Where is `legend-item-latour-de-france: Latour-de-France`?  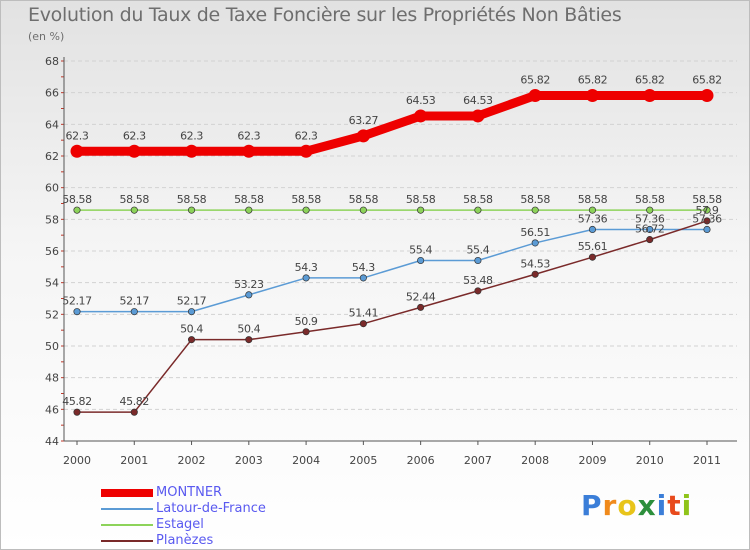
legend-item-latour-de-france: Latour-de-France is located at coordinates (211, 509).